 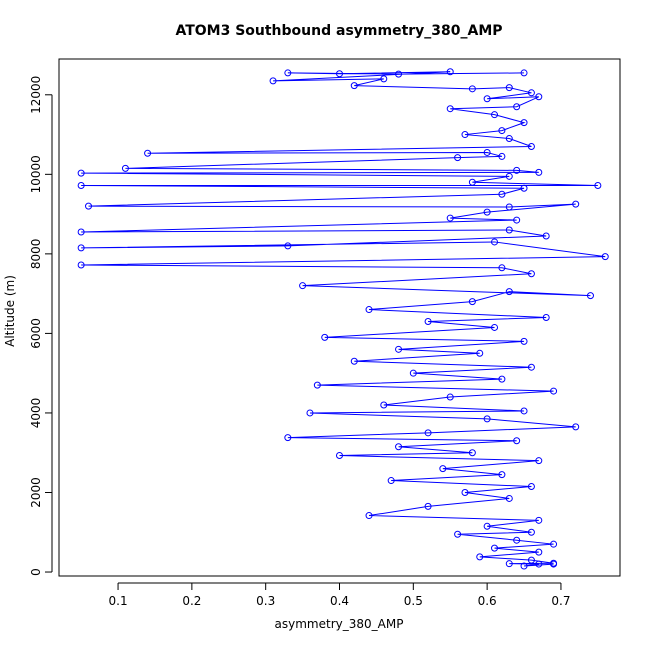 I want to click on y-tick-label: 4000, so click(x=36, y=413).